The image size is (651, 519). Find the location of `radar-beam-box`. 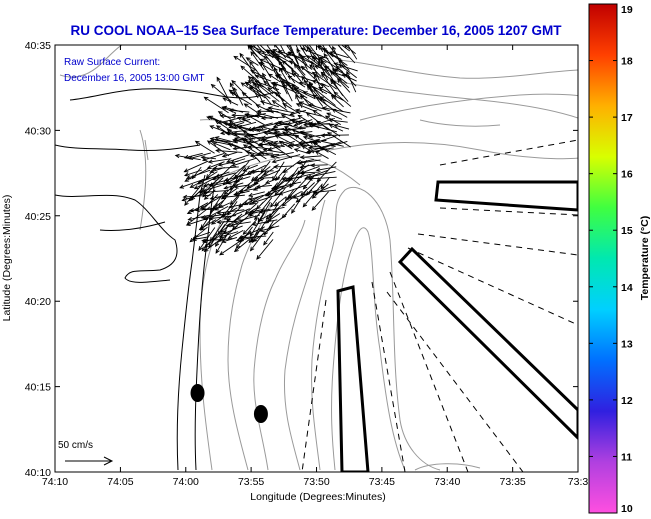

radar-beam-box is located at coordinates (353, 378).